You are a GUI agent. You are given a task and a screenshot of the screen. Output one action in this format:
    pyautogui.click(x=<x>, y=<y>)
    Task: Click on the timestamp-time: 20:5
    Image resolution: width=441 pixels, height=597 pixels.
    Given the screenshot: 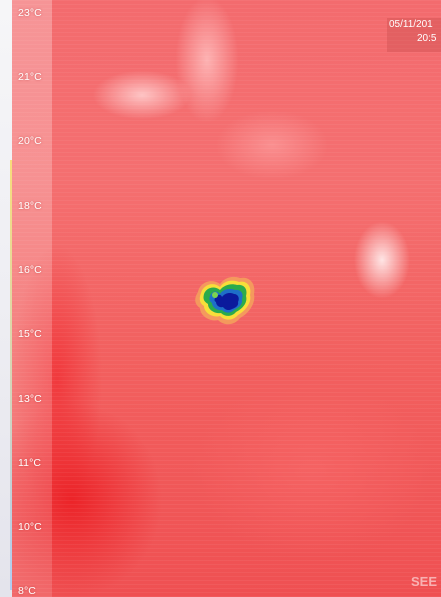 What is the action you would take?
    pyautogui.click(x=427, y=38)
    